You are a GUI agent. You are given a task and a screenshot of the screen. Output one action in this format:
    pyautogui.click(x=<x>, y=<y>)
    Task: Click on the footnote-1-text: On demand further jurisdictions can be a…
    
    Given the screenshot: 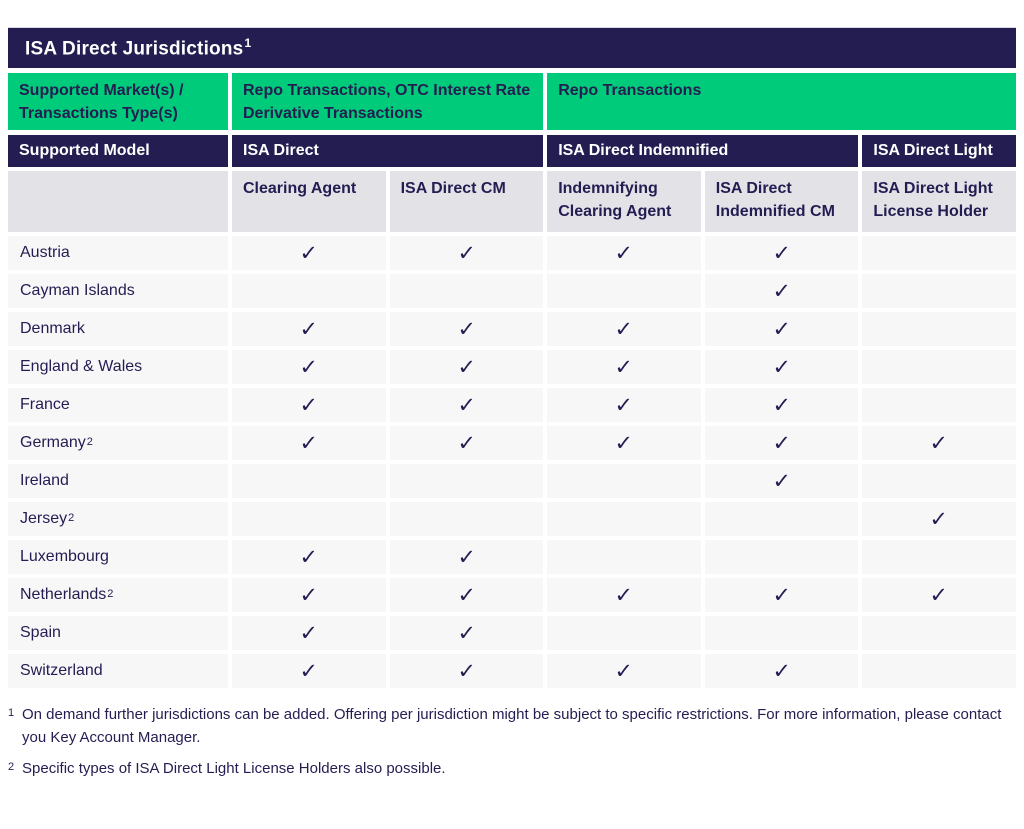 What is the action you would take?
    pyautogui.click(x=512, y=726)
    